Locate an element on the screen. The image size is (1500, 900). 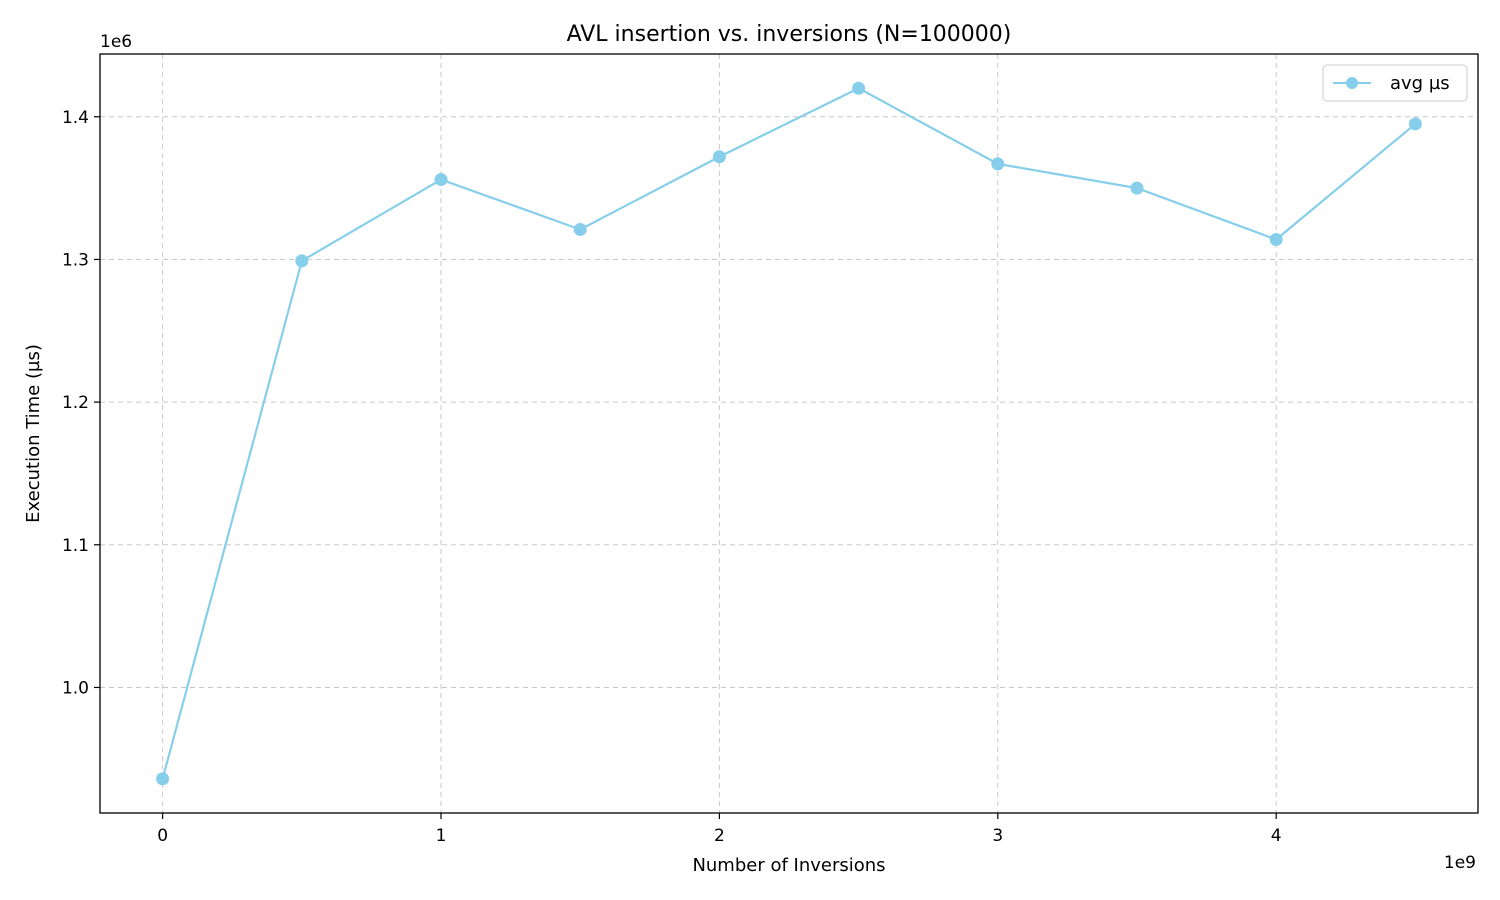
x-tick-label: 3 is located at coordinates (997, 836).